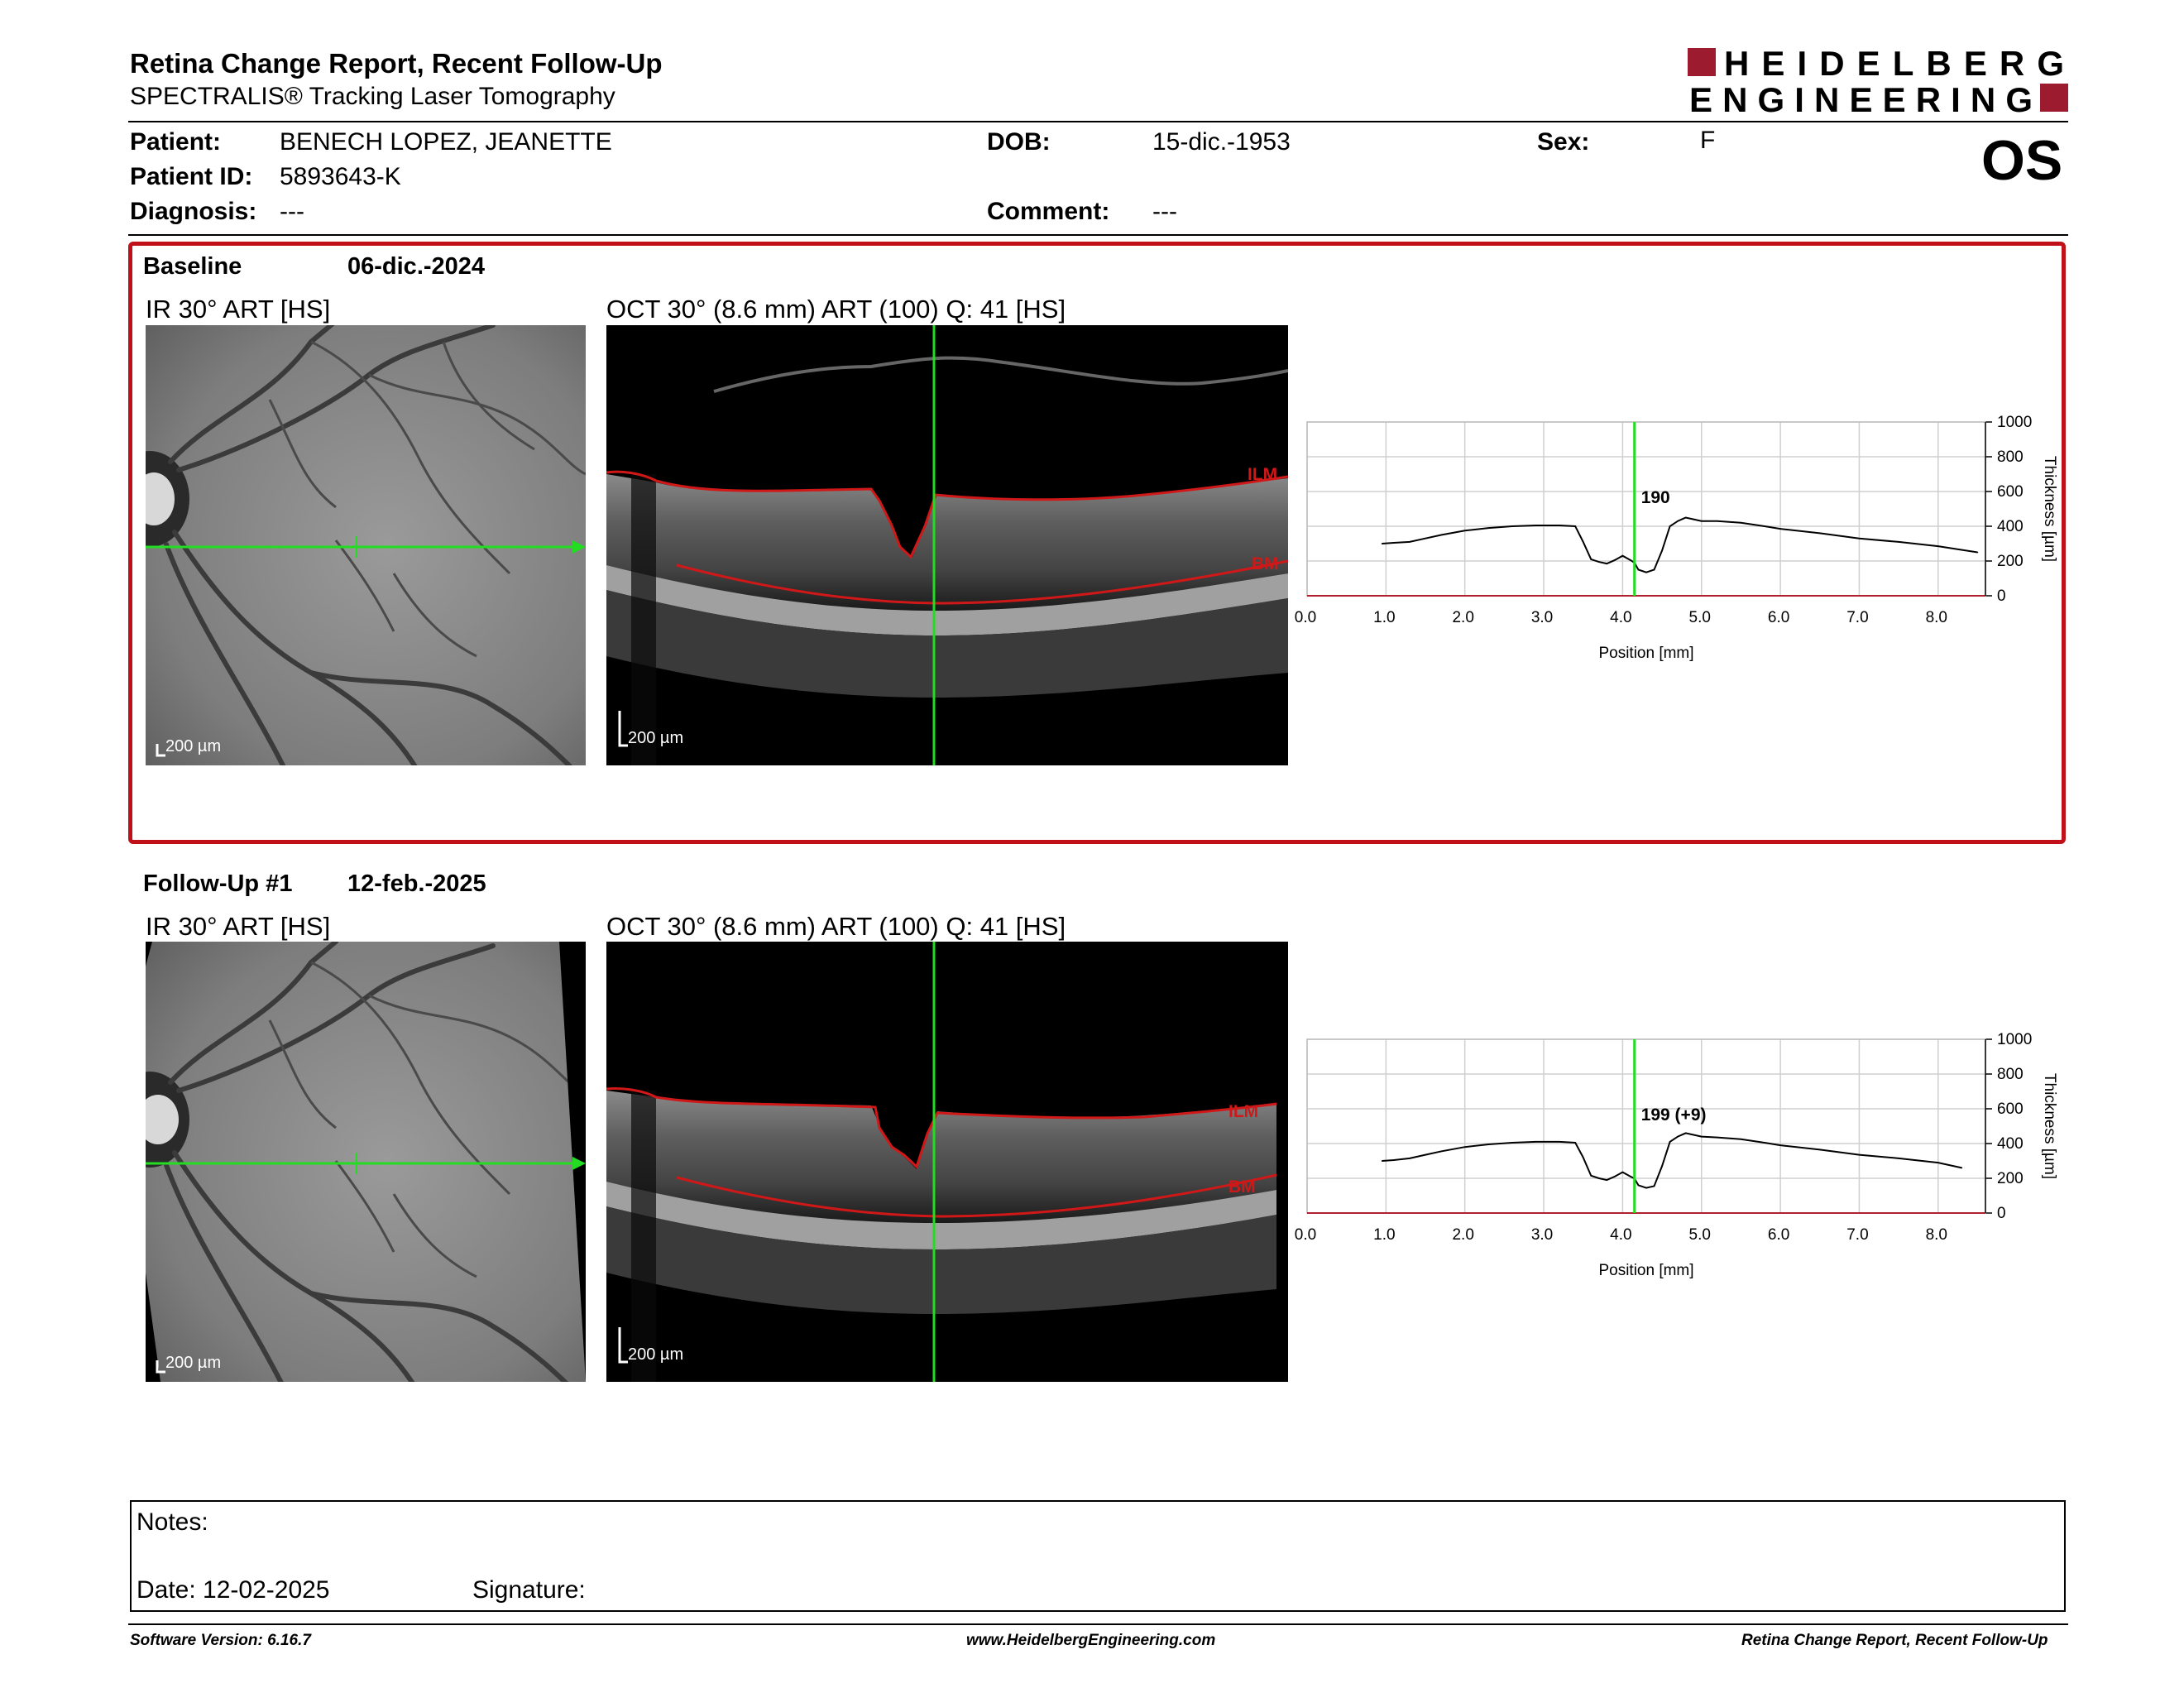  I want to click on signature-label: Signature:, so click(529, 1590).